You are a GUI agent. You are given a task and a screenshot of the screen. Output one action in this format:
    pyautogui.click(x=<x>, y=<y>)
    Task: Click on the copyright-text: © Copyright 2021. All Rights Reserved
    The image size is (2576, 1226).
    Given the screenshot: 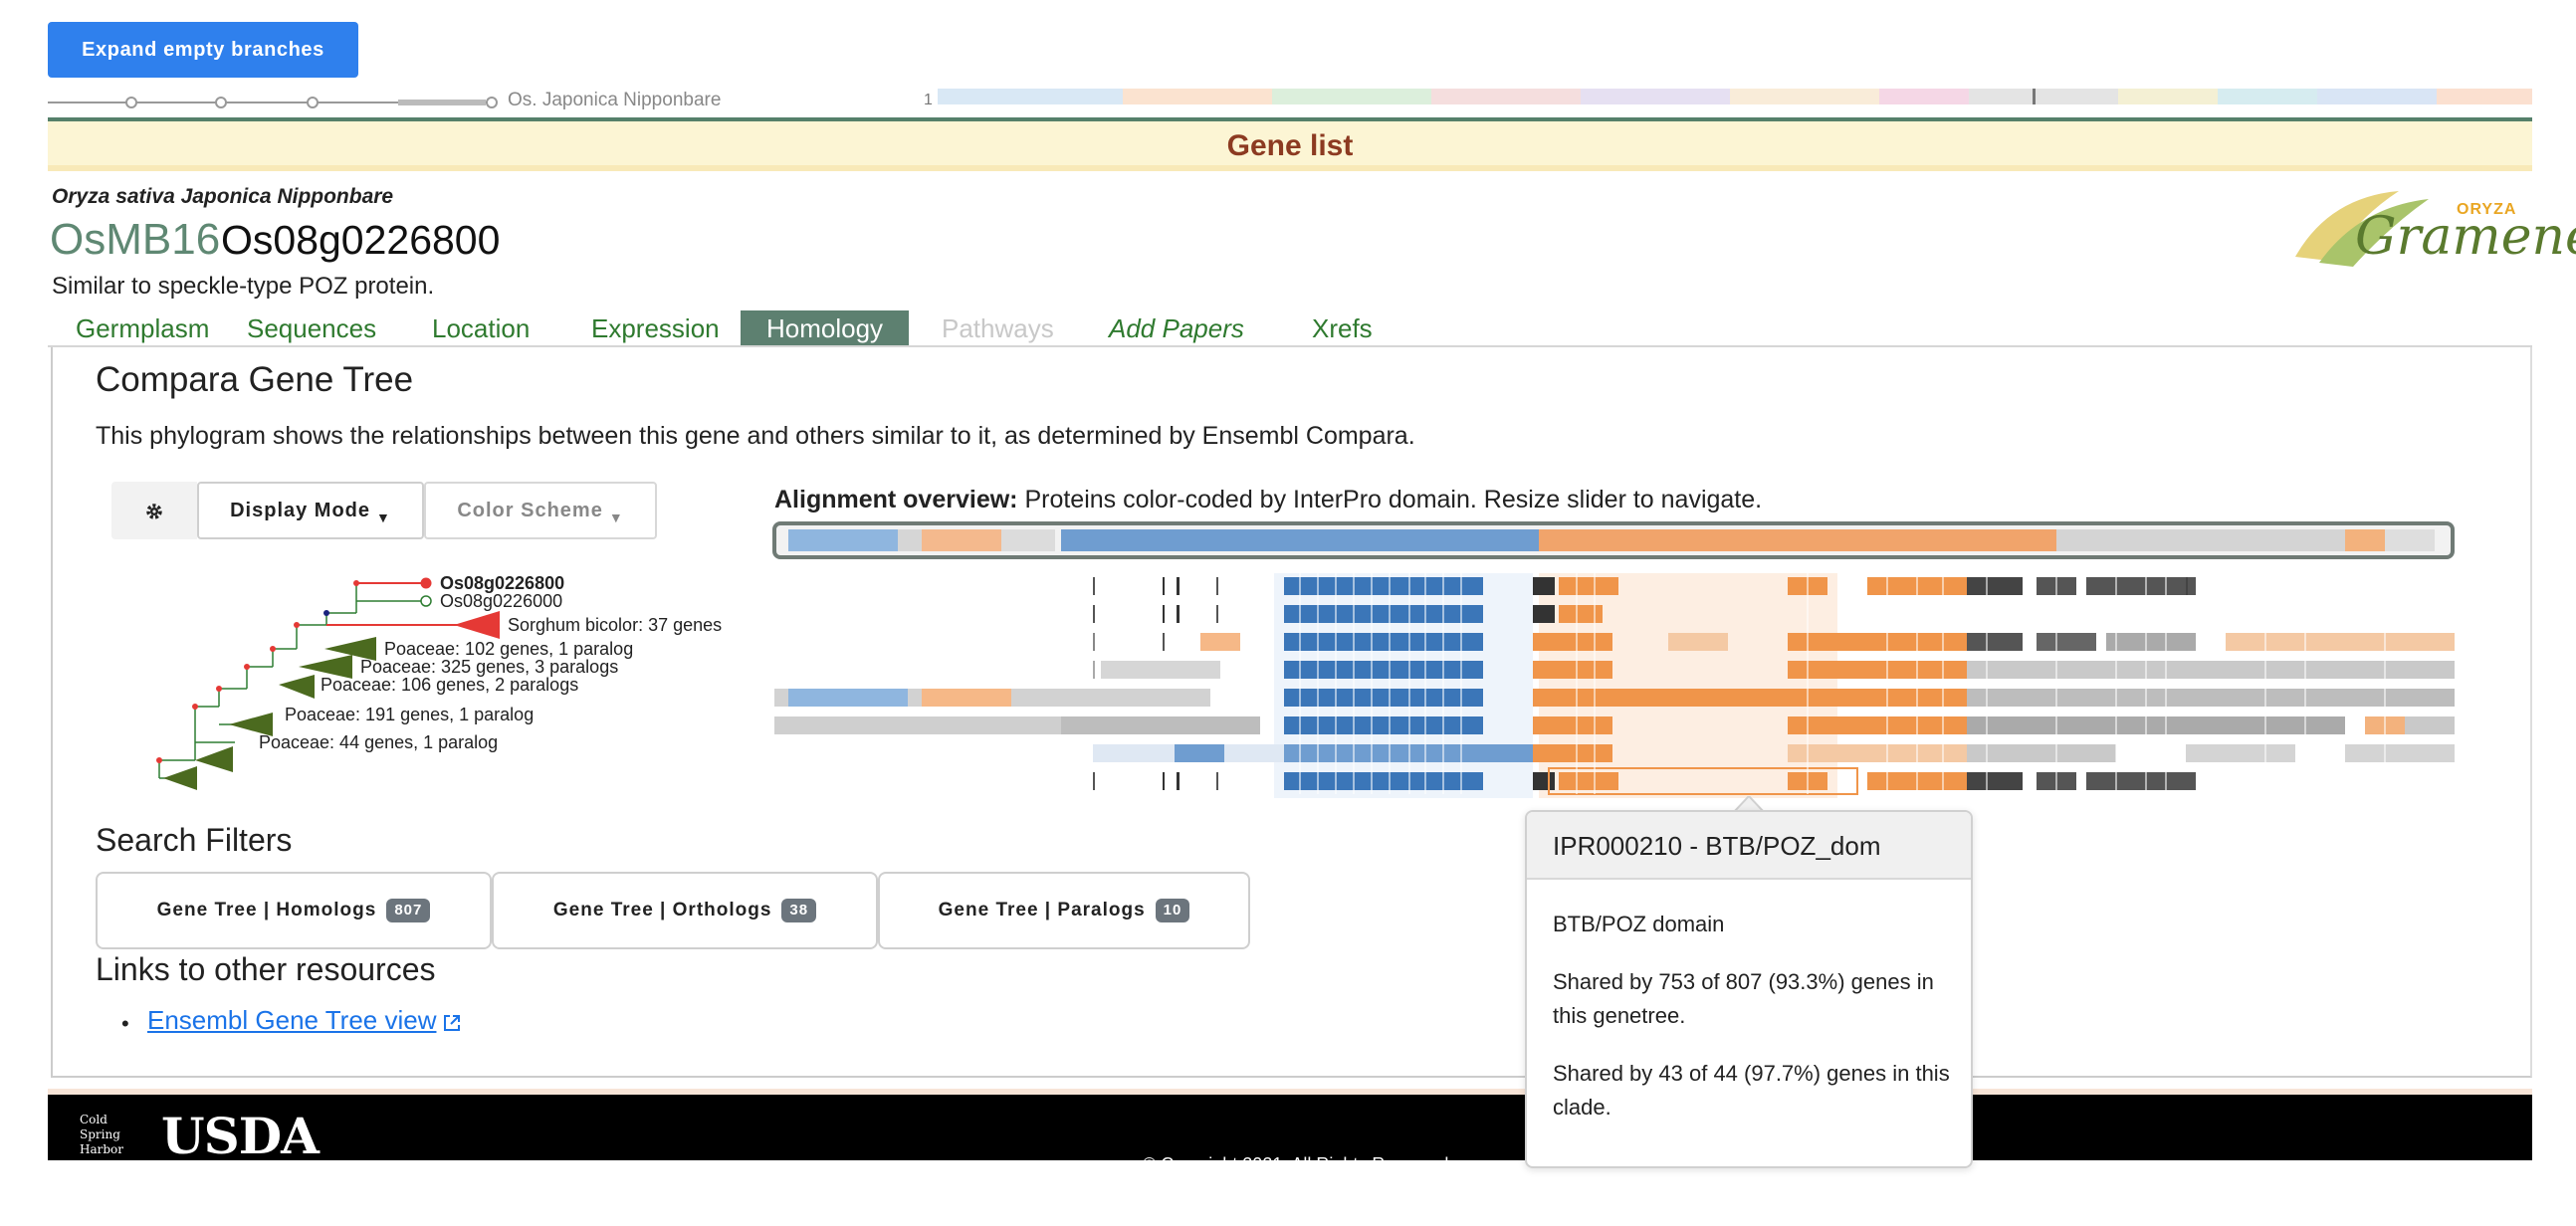 What is the action you would take?
    pyautogui.click(x=1296, y=1164)
    